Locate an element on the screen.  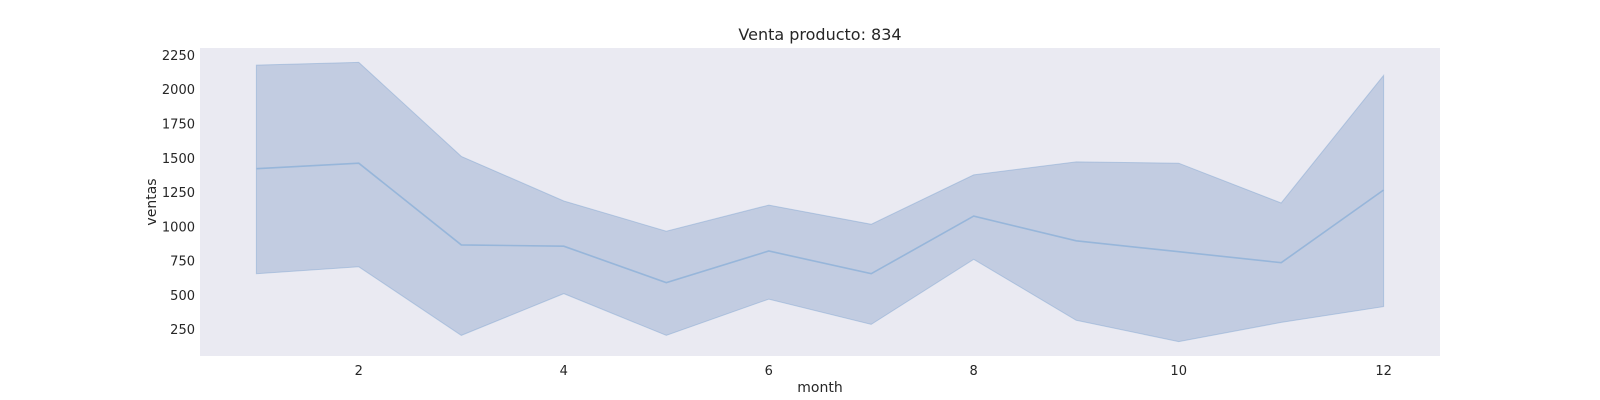
y-tick-label: 250 is located at coordinates (182, 330).